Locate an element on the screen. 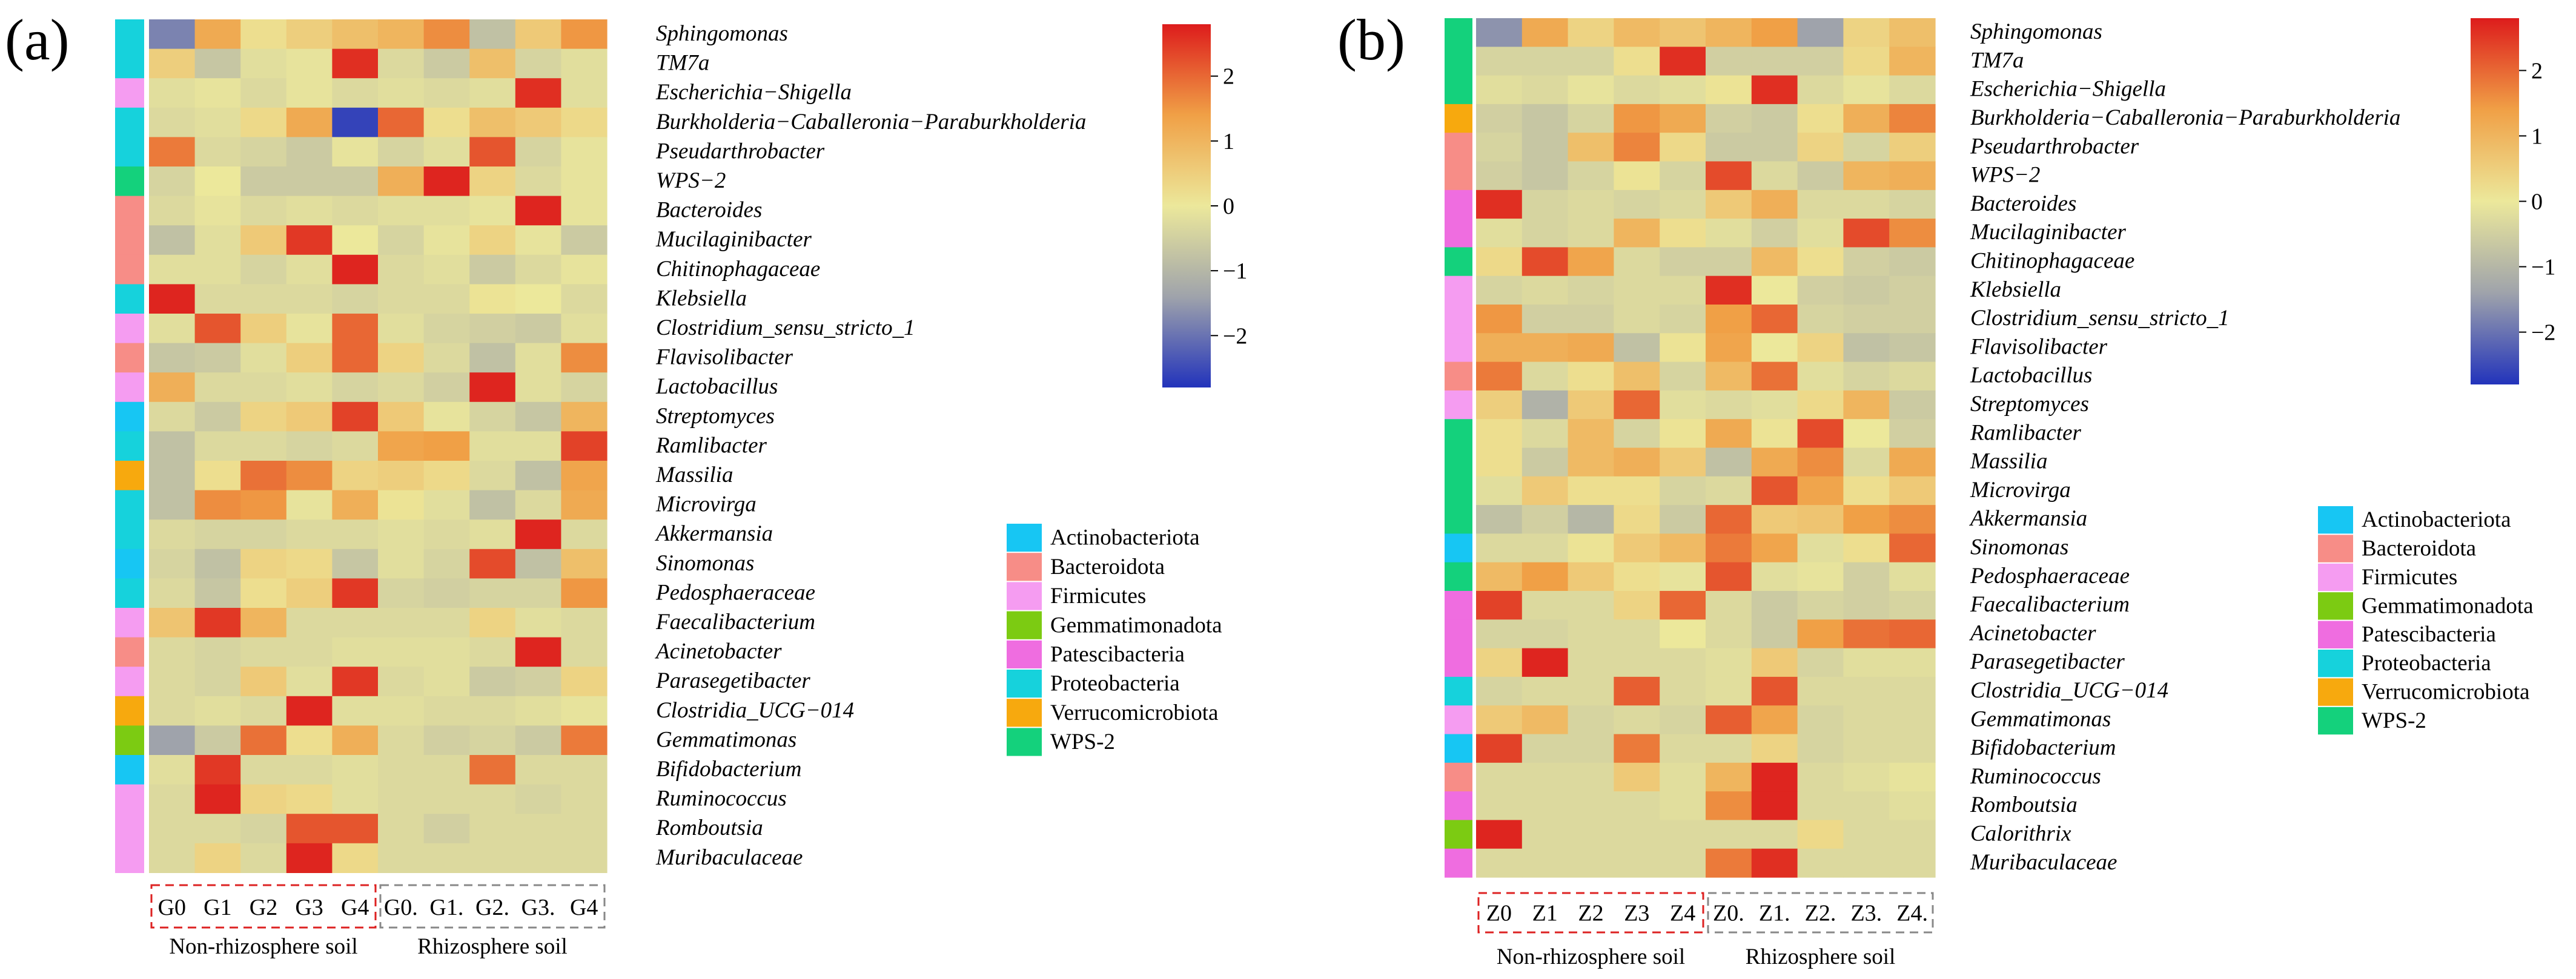 This screenshot has height=979, width=2576. row-label-akkermansia: Akkermansia is located at coordinates (713, 533).